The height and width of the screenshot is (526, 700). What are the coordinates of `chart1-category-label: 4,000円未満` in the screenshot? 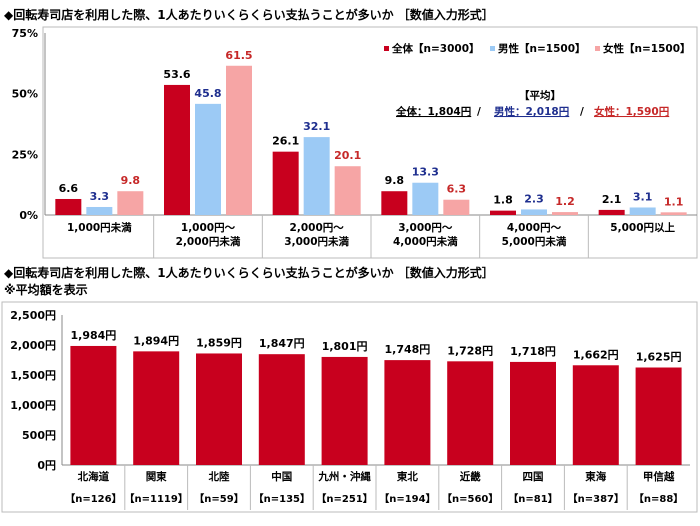 It's located at (425, 241).